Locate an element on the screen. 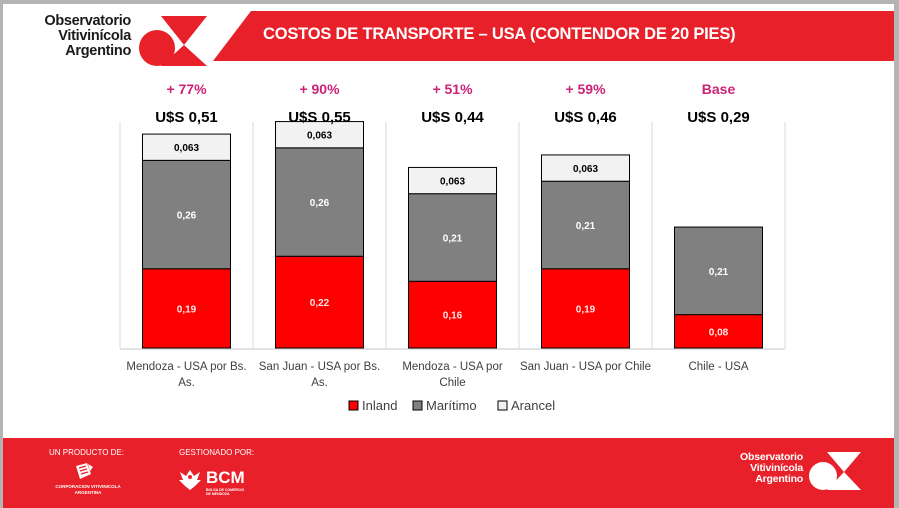 The width and height of the screenshot is (899, 508). bcm-sub-line: DE MENDOZA is located at coordinates (218, 494).